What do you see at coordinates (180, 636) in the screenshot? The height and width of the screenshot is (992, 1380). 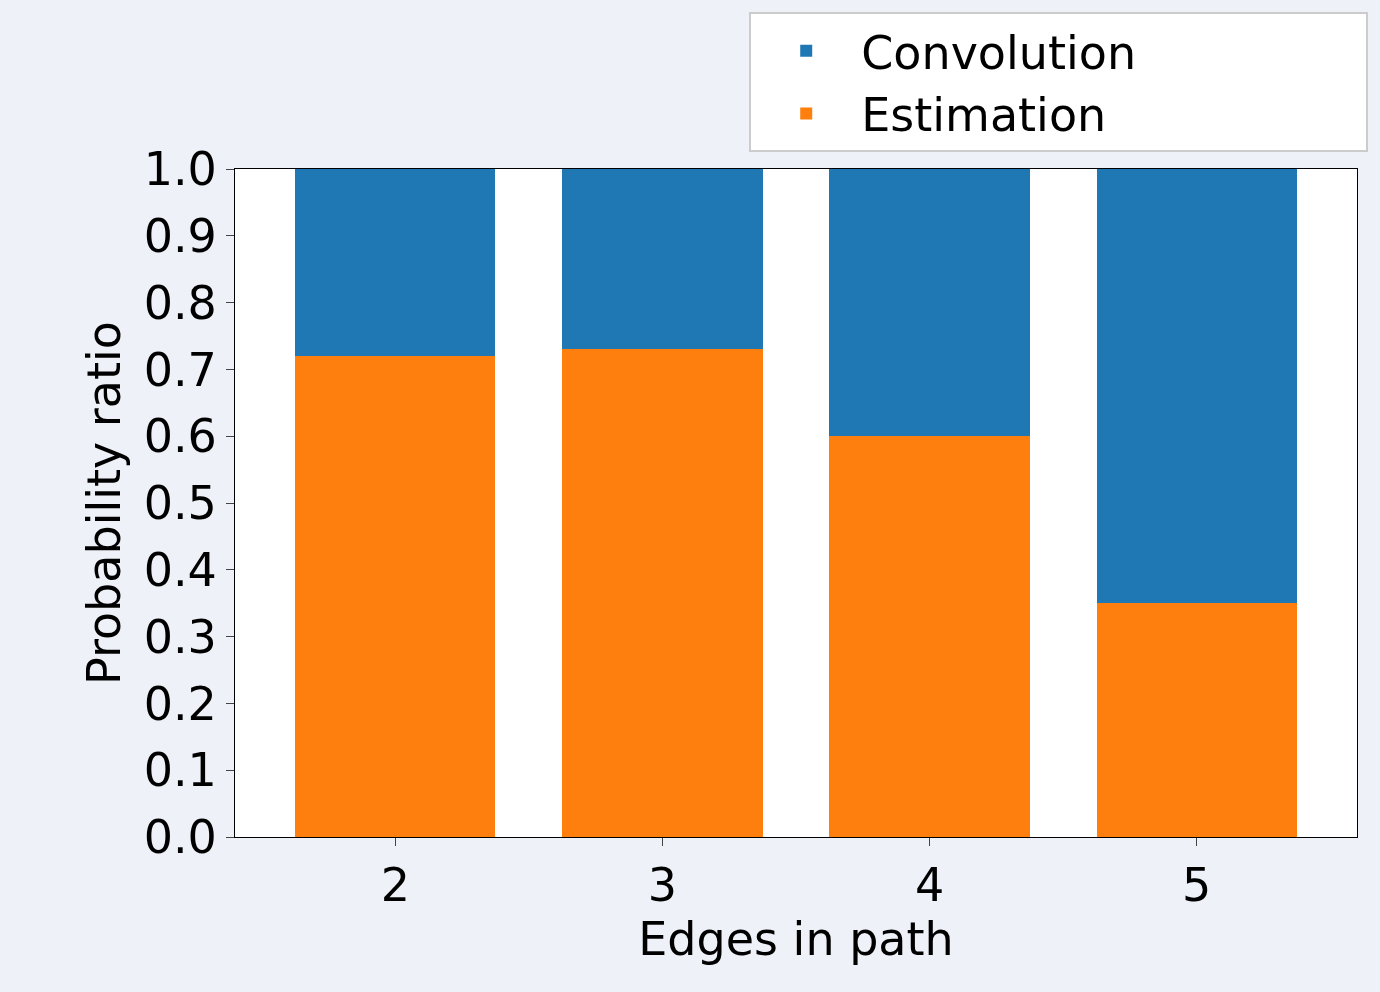 I see `y-tick-label: 0.3` at bounding box center [180, 636].